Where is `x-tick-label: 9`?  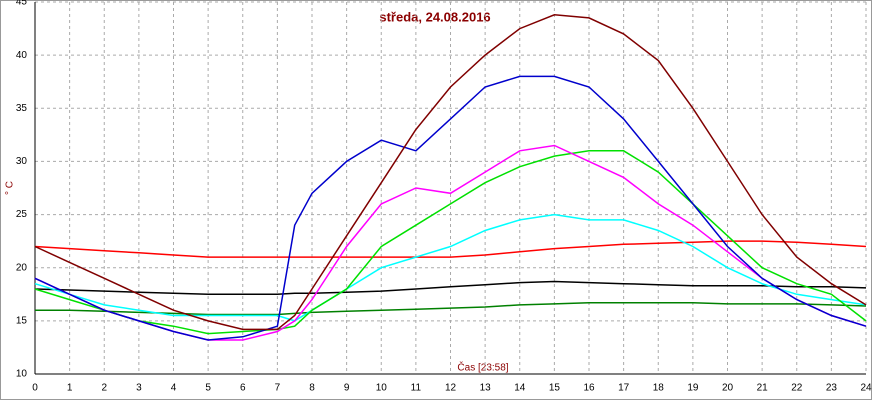 x-tick-label: 9 is located at coordinates (347, 388).